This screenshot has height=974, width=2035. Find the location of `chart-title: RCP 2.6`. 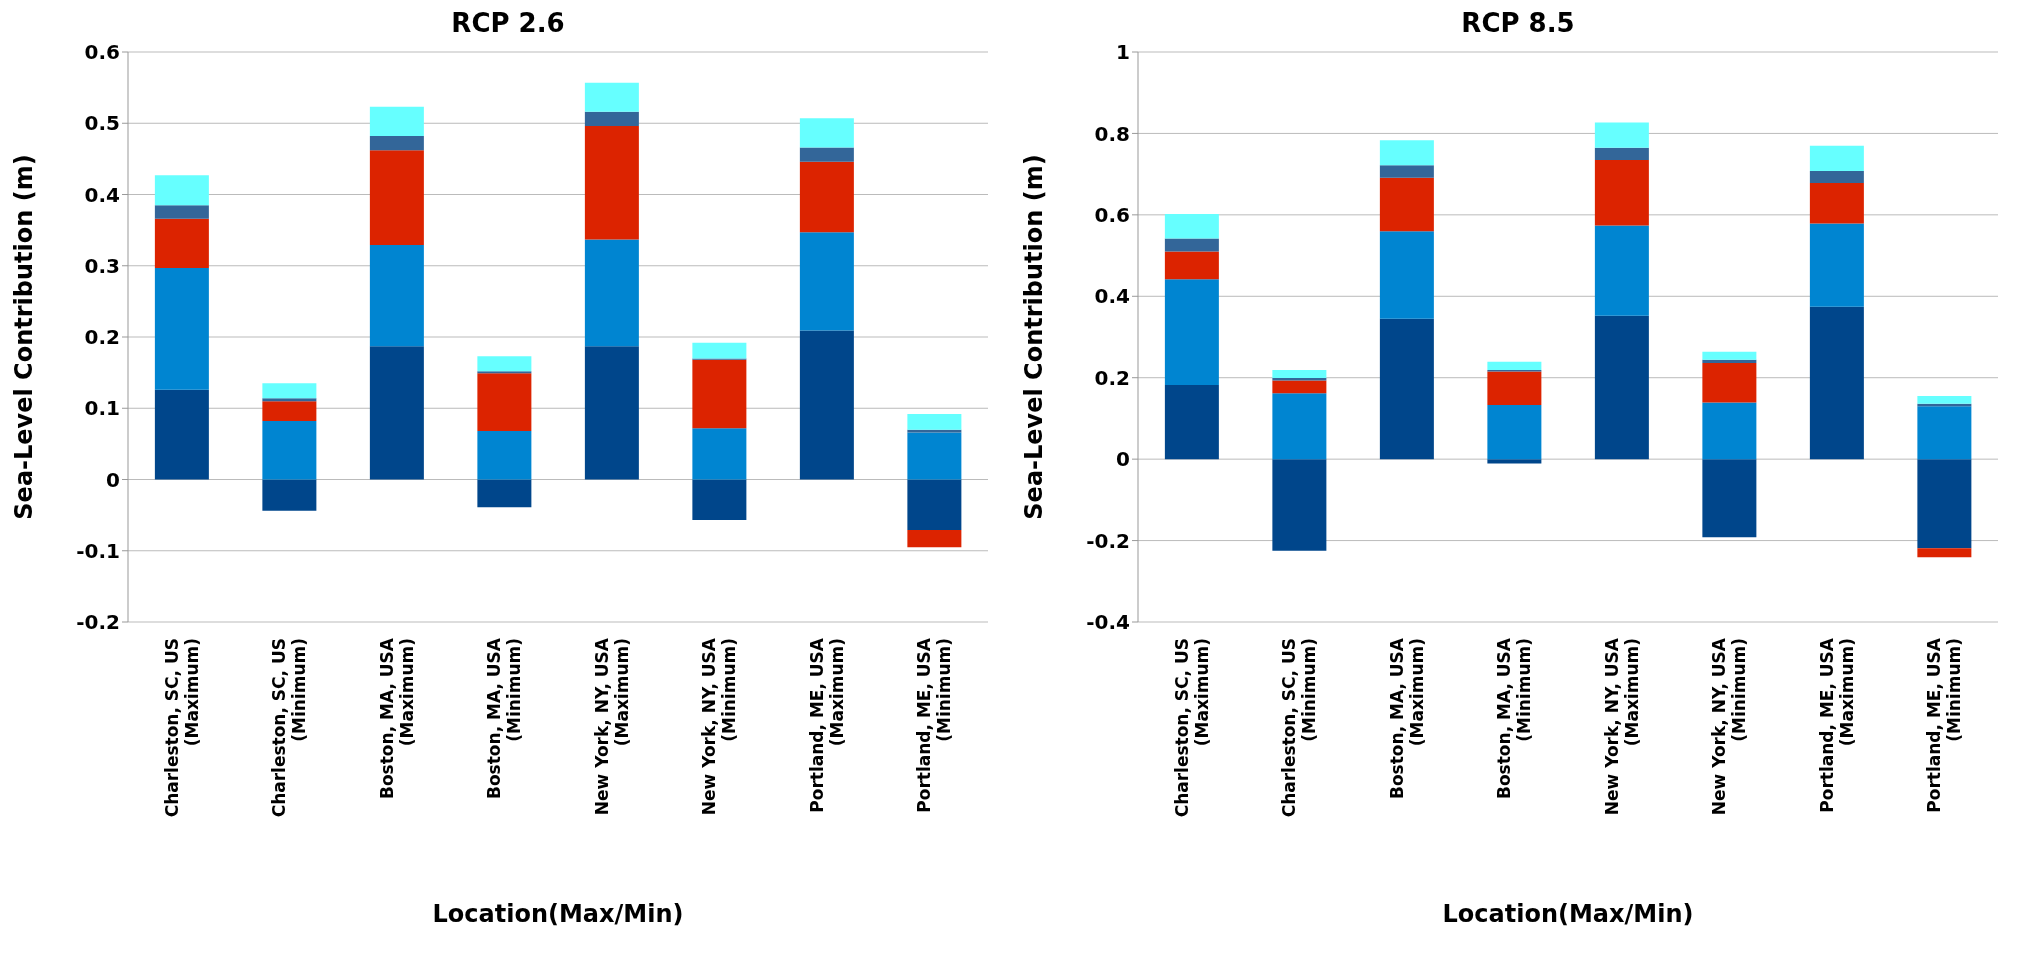

chart-title: RCP 2.6 is located at coordinates (508, 24).